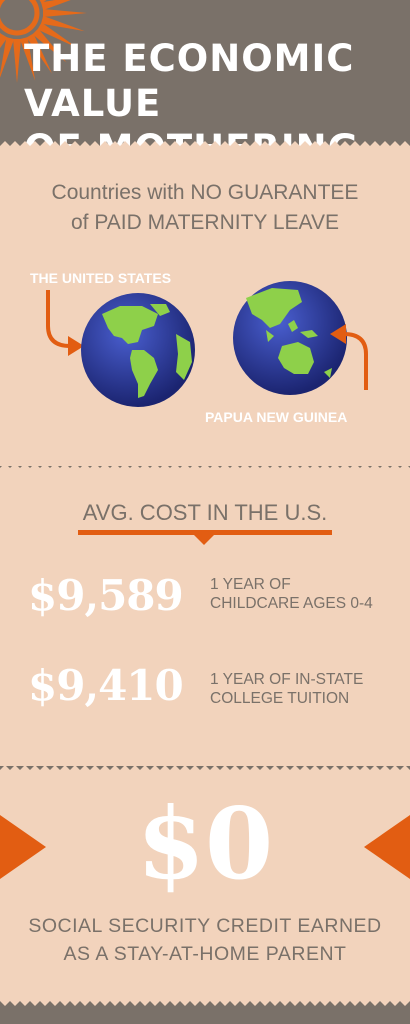 The image size is (410, 1024). Describe the element at coordinates (43, 41) in the screenshot. I see `sunburst-icon` at that location.